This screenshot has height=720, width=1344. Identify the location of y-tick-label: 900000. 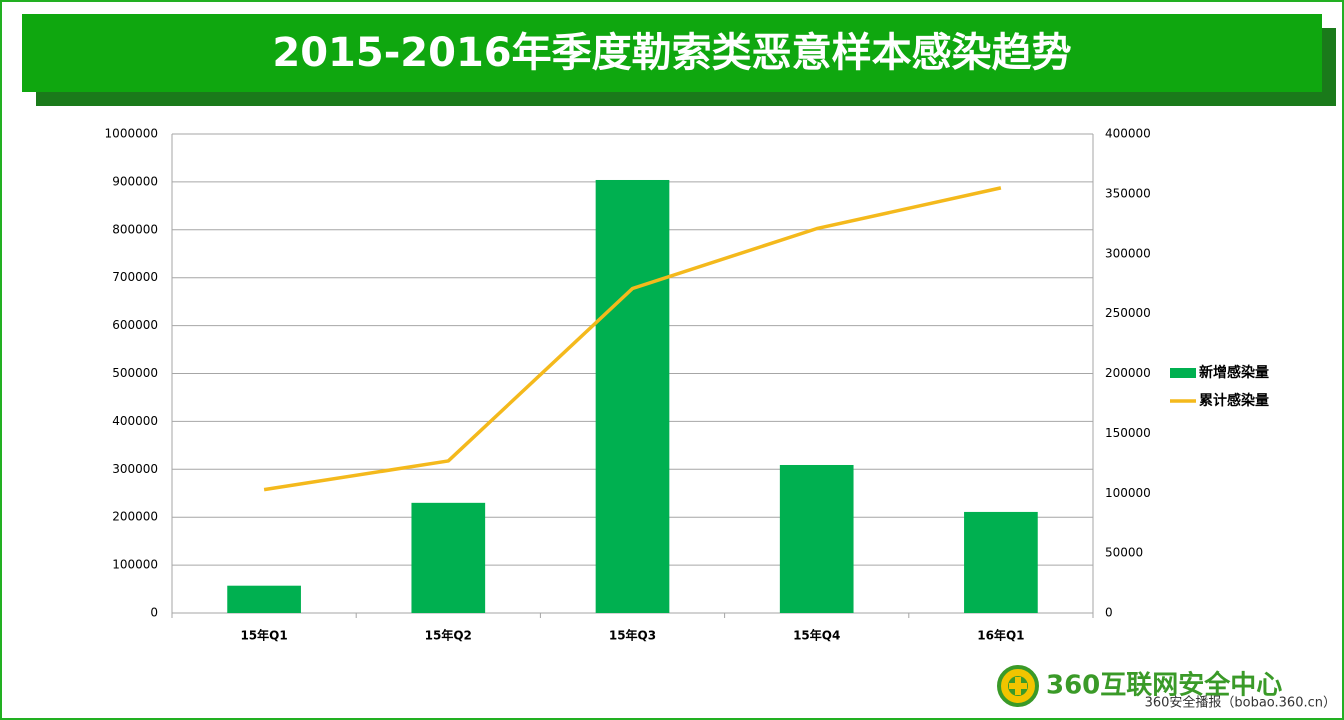
(135, 181).